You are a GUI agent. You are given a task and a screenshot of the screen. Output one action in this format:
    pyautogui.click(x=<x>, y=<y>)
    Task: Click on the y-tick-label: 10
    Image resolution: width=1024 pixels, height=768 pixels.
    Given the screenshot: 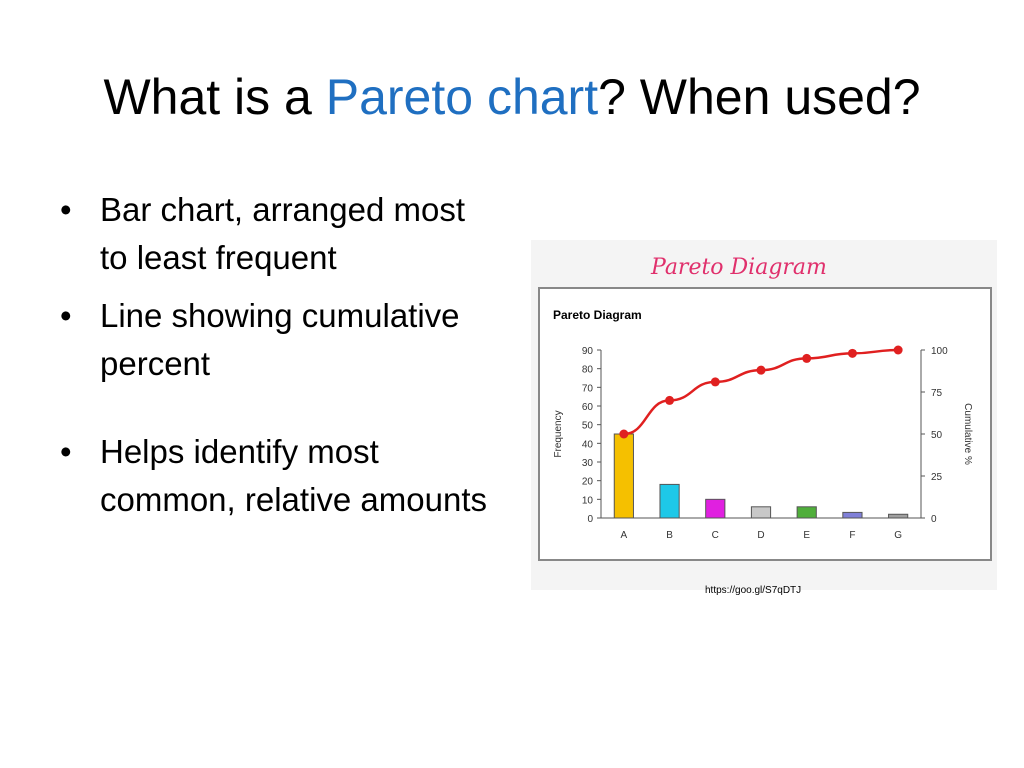 What is the action you would take?
    pyautogui.click(x=588, y=500)
    